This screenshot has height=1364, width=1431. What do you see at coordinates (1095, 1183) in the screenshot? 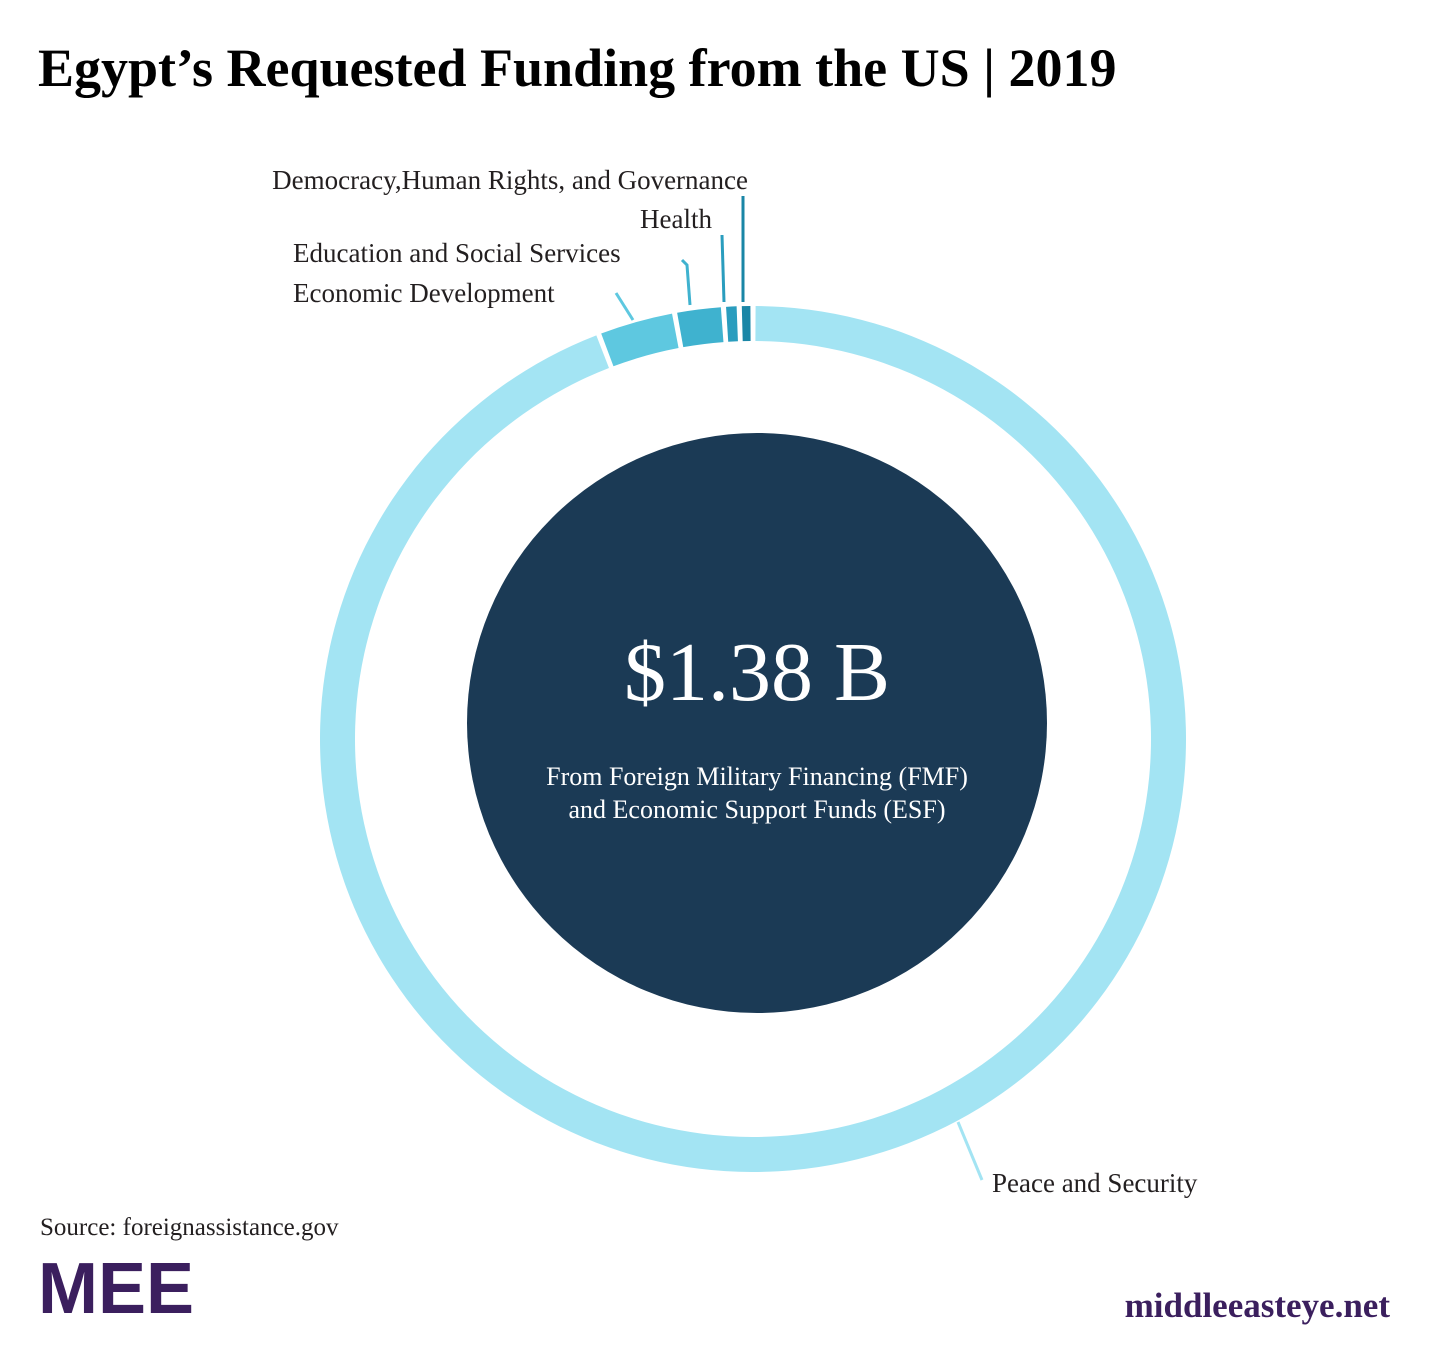
I see `category-label: Peace and Security` at bounding box center [1095, 1183].